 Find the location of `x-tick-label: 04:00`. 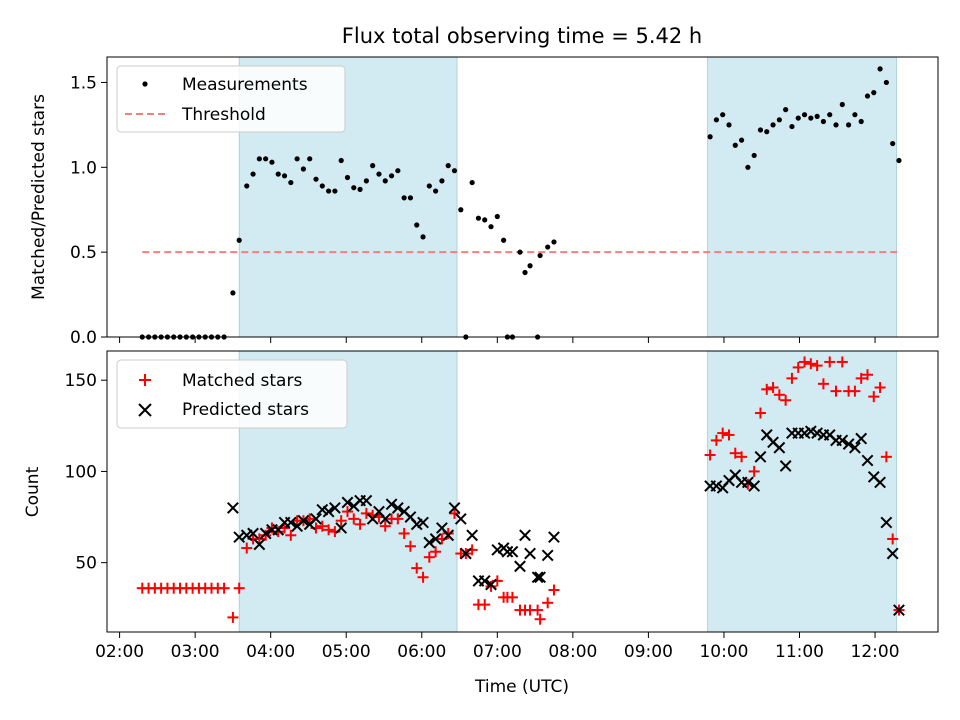

x-tick-label: 04:00 is located at coordinates (270, 652).